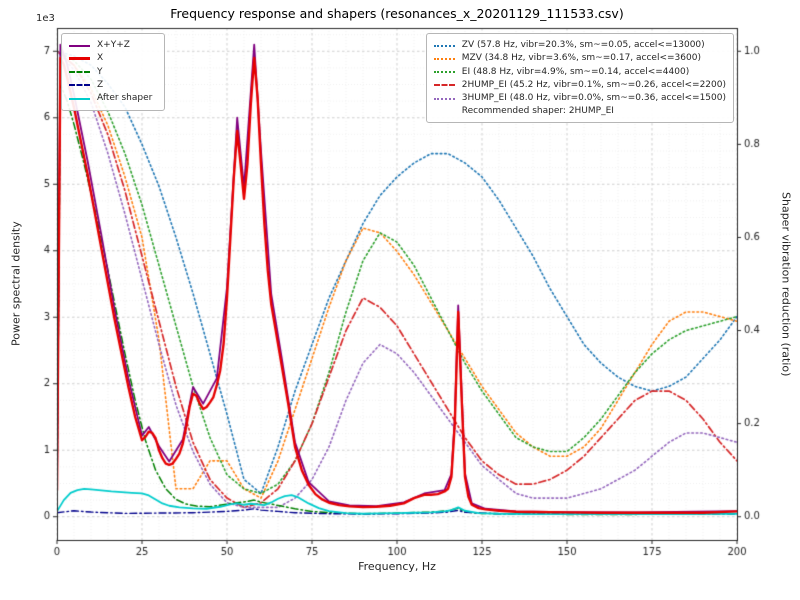 The width and height of the screenshot is (800, 600). Describe the element at coordinates (444, 58) in the screenshot. I see `mzv-line-swatch` at that location.